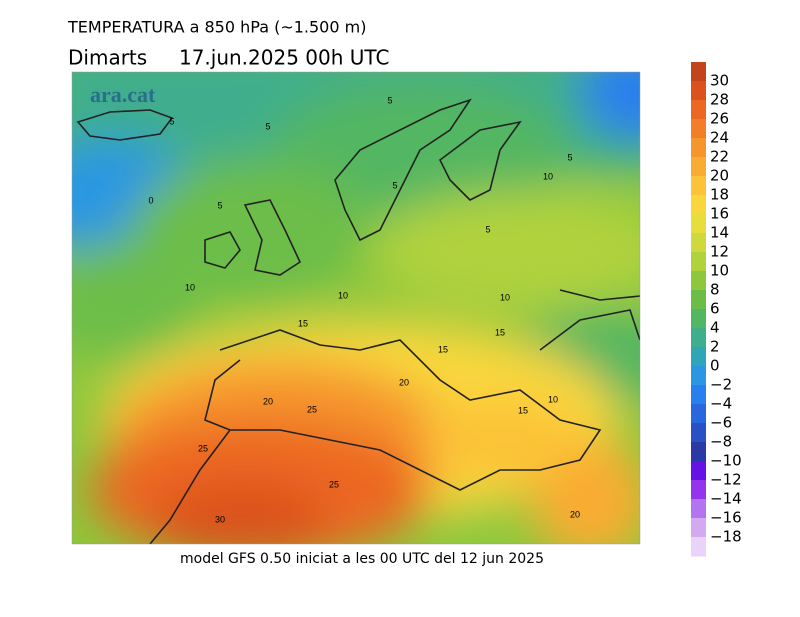 Image resolution: width=800 pixels, height=617 pixels. Describe the element at coordinates (719, 214) in the screenshot. I see `legend-label: 16` at that location.